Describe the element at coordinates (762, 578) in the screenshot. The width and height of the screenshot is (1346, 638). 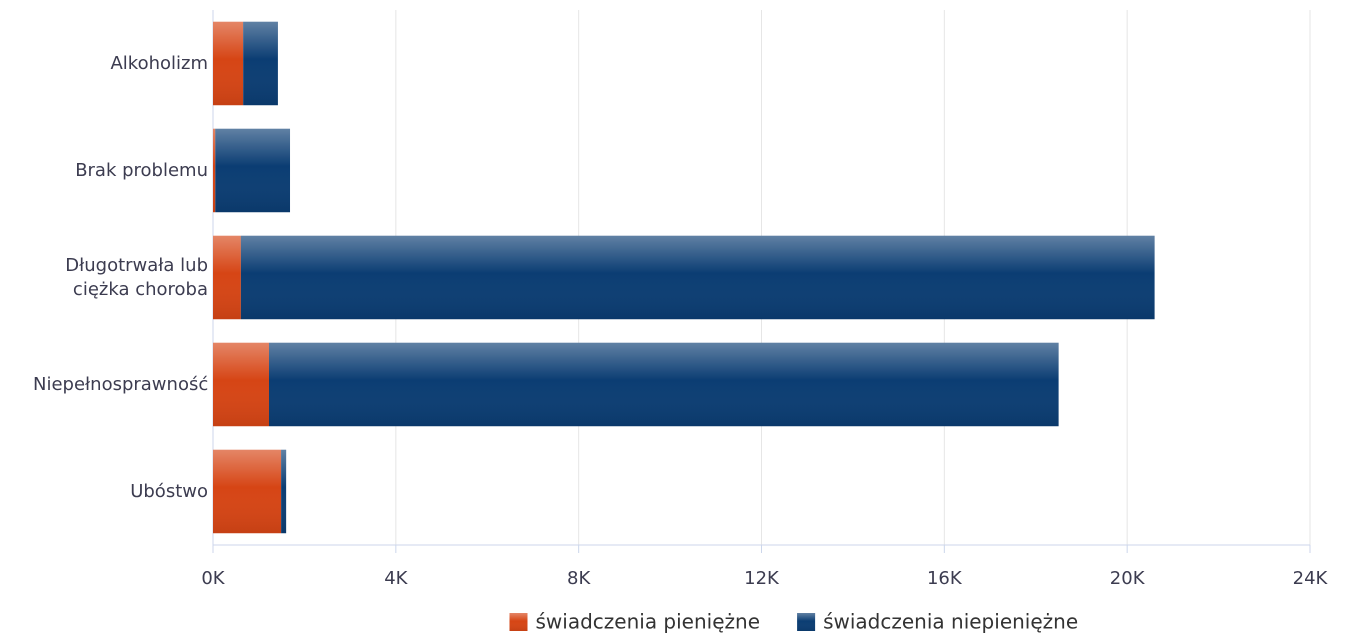
I see `x-tick-label: 12K` at that location.